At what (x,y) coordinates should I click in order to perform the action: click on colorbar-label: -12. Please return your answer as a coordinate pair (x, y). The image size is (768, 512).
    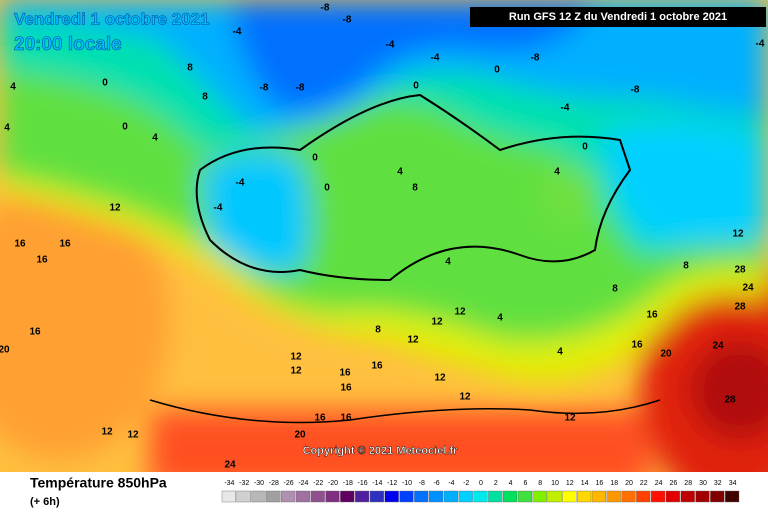
    Looking at the image, I should click on (392, 483).